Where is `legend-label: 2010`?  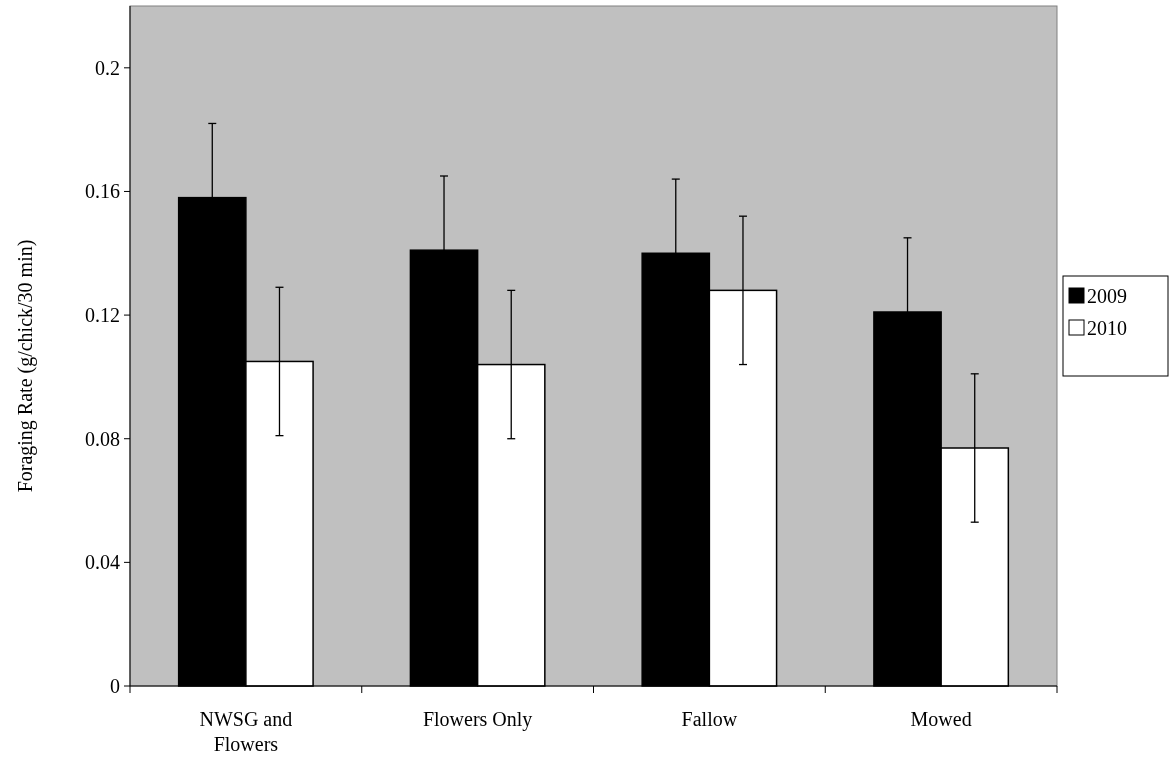
legend-label: 2010 is located at coordinates (1107, 328).